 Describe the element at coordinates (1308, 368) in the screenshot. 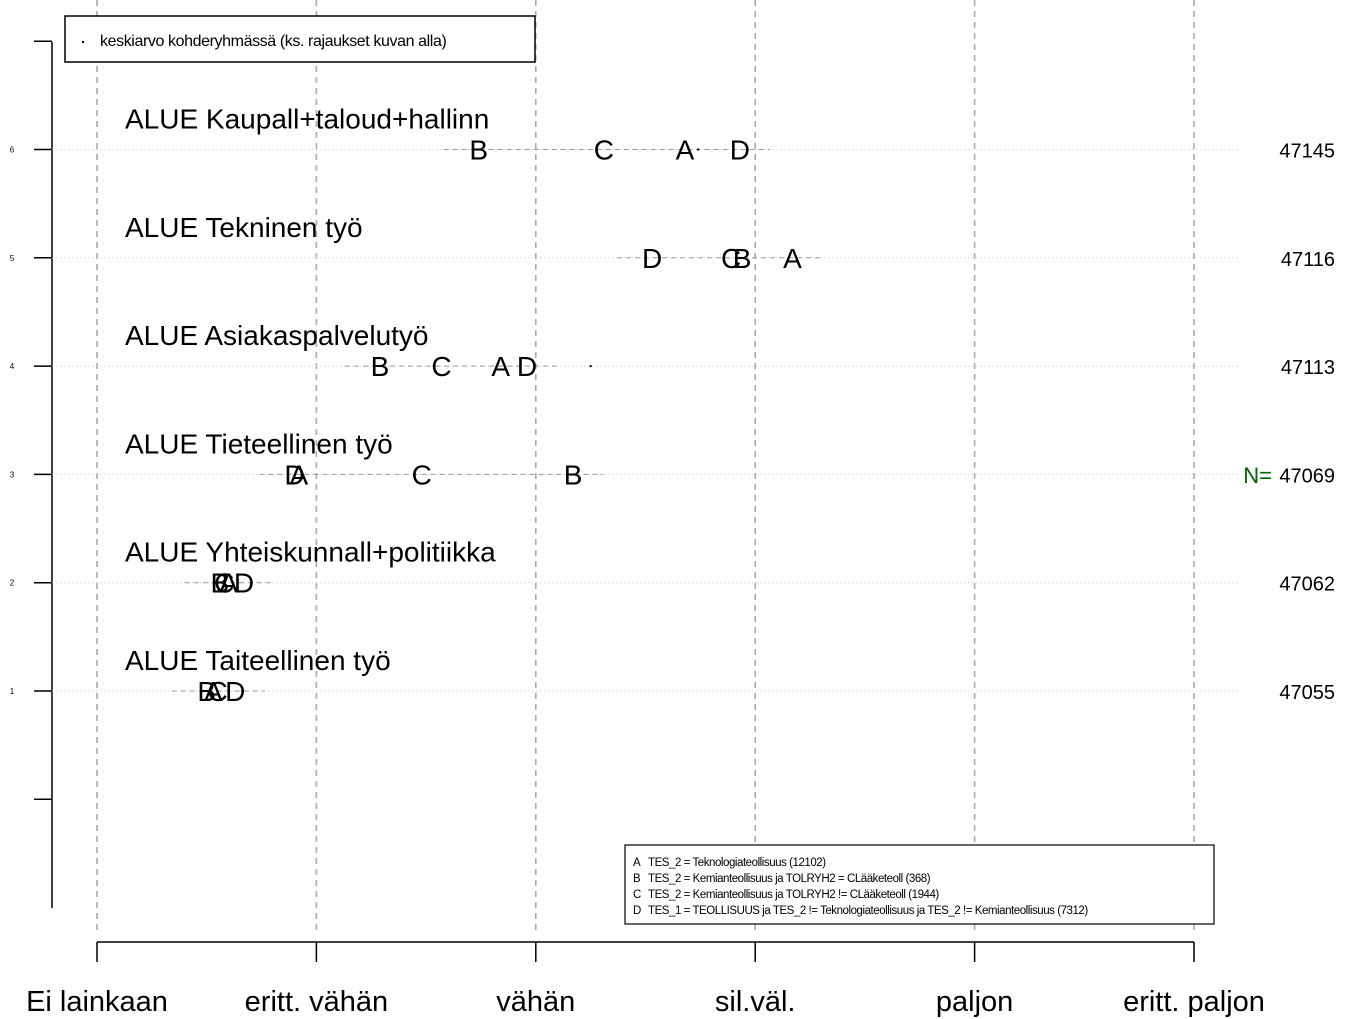

I see `n-value: 47113` at that location.